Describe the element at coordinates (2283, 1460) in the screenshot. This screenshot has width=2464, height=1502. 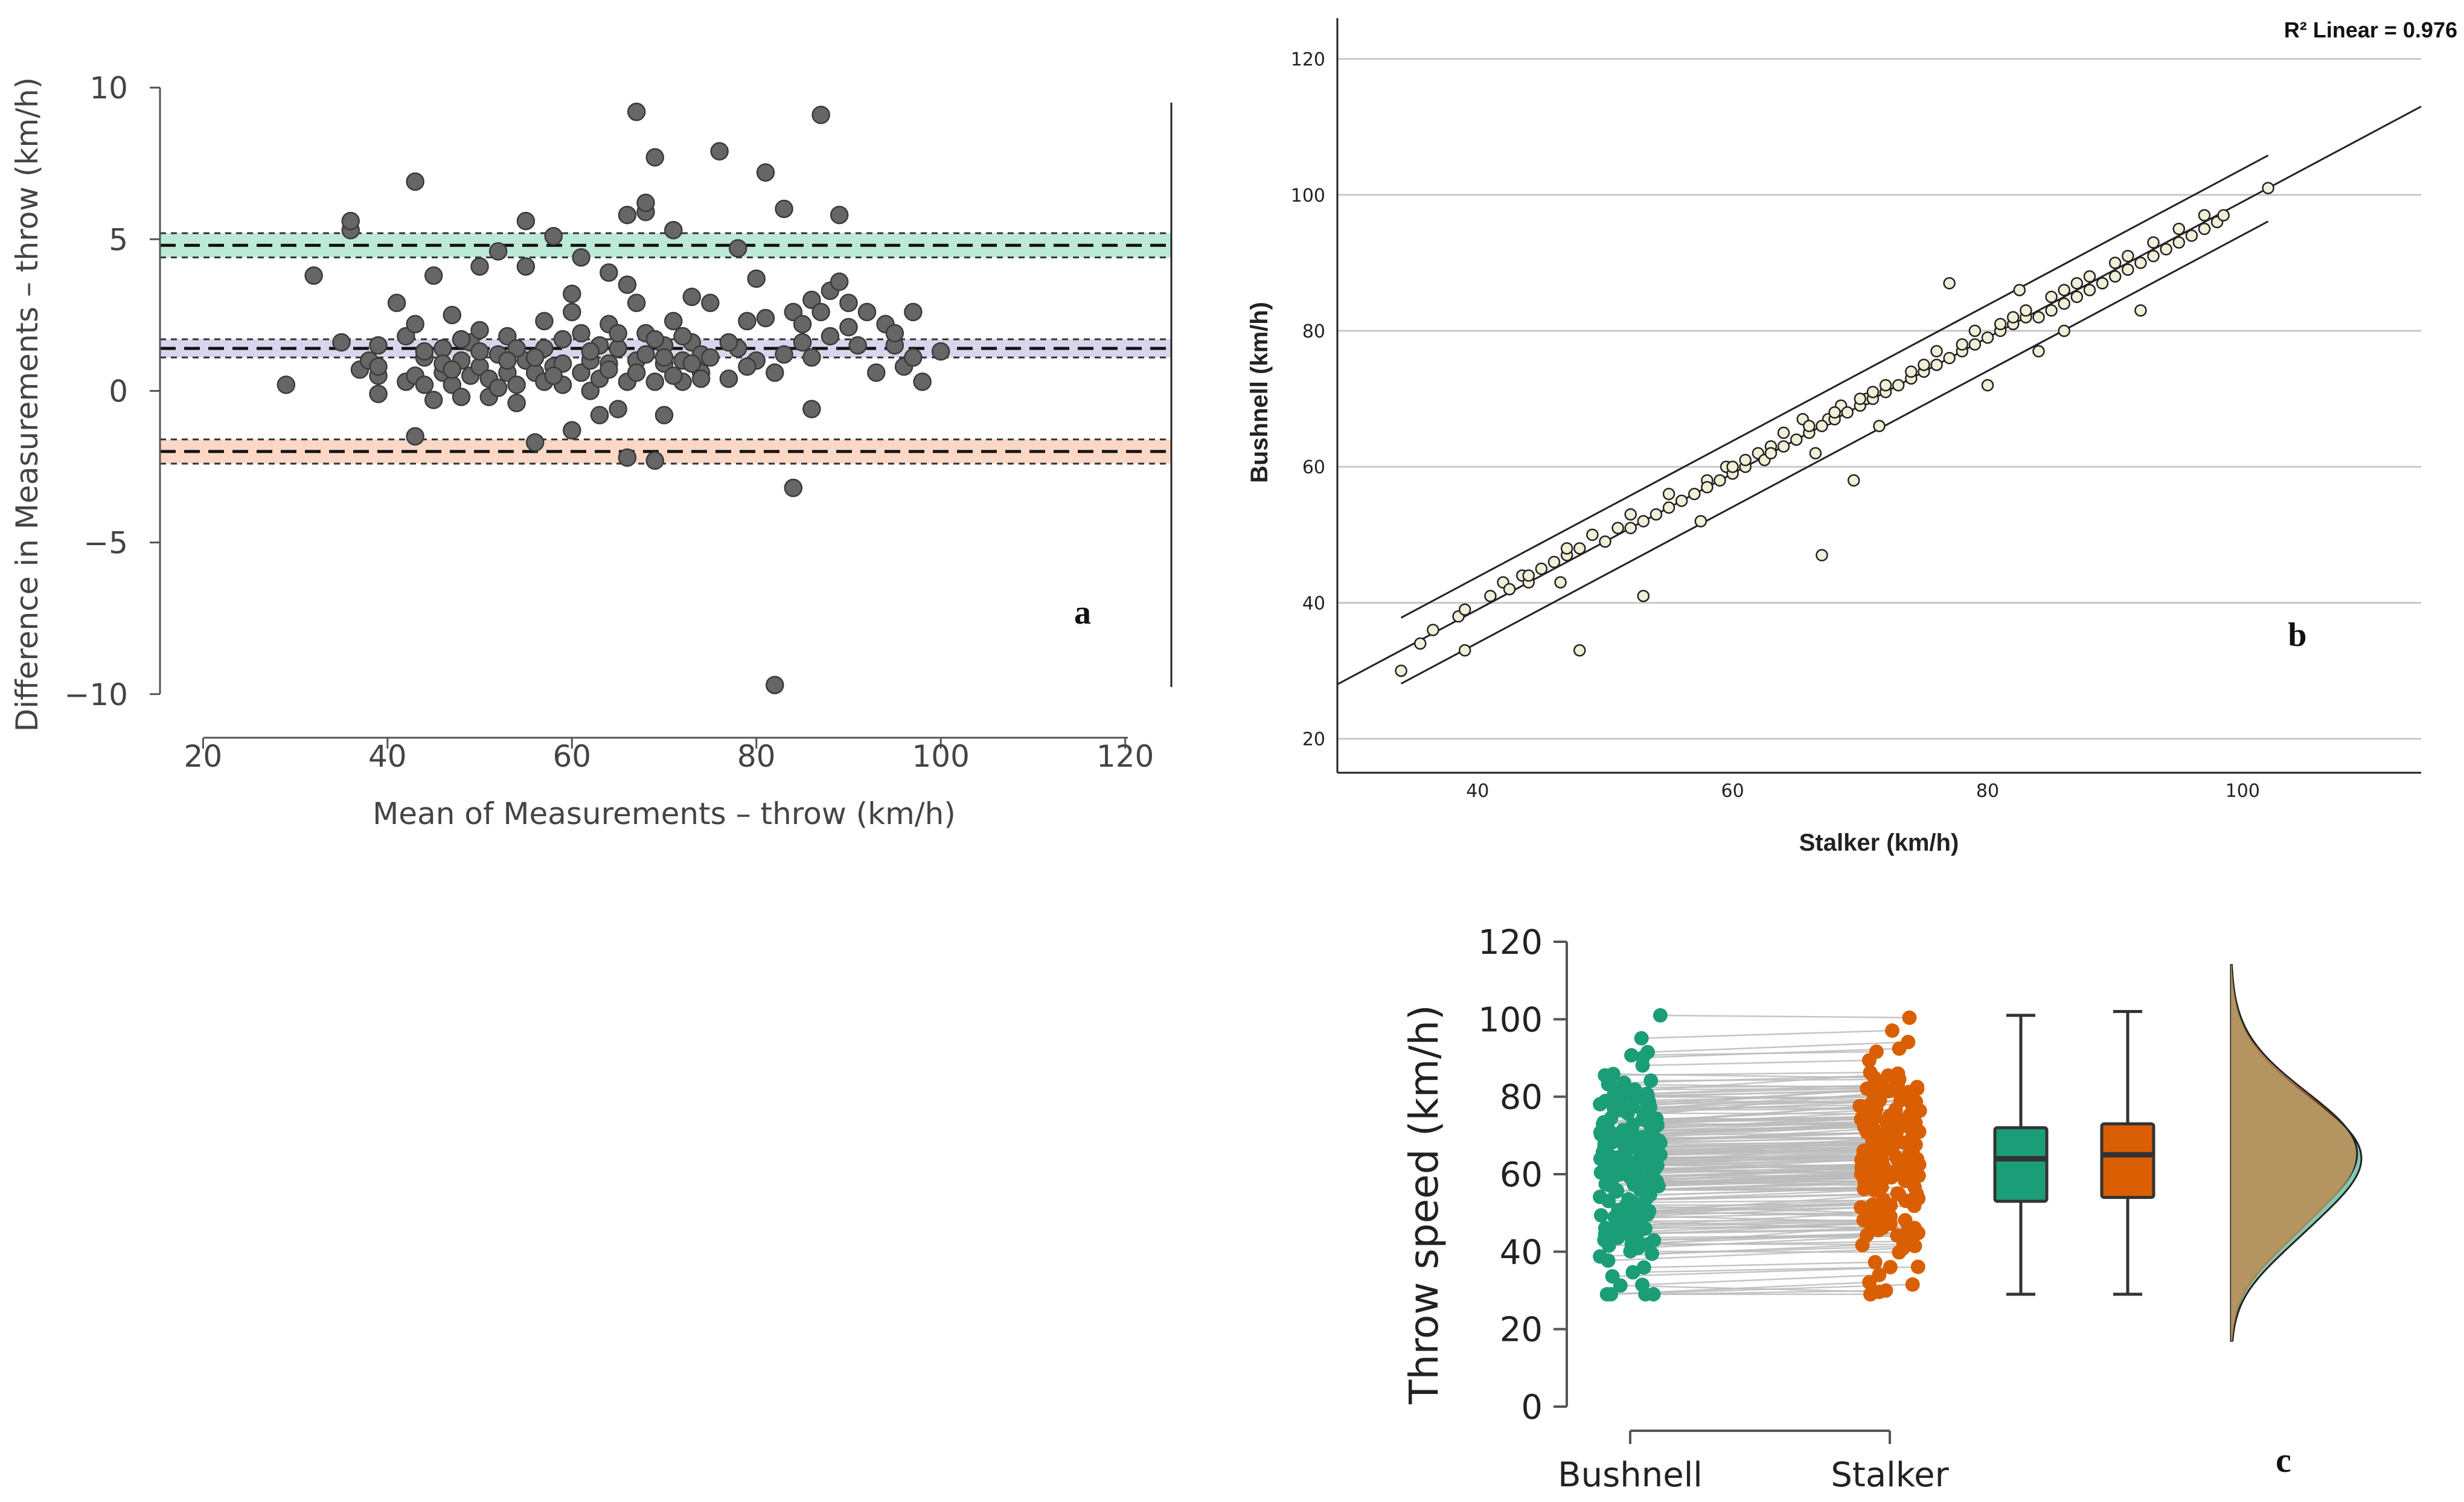
I see `panel-label-c: c` at that location.